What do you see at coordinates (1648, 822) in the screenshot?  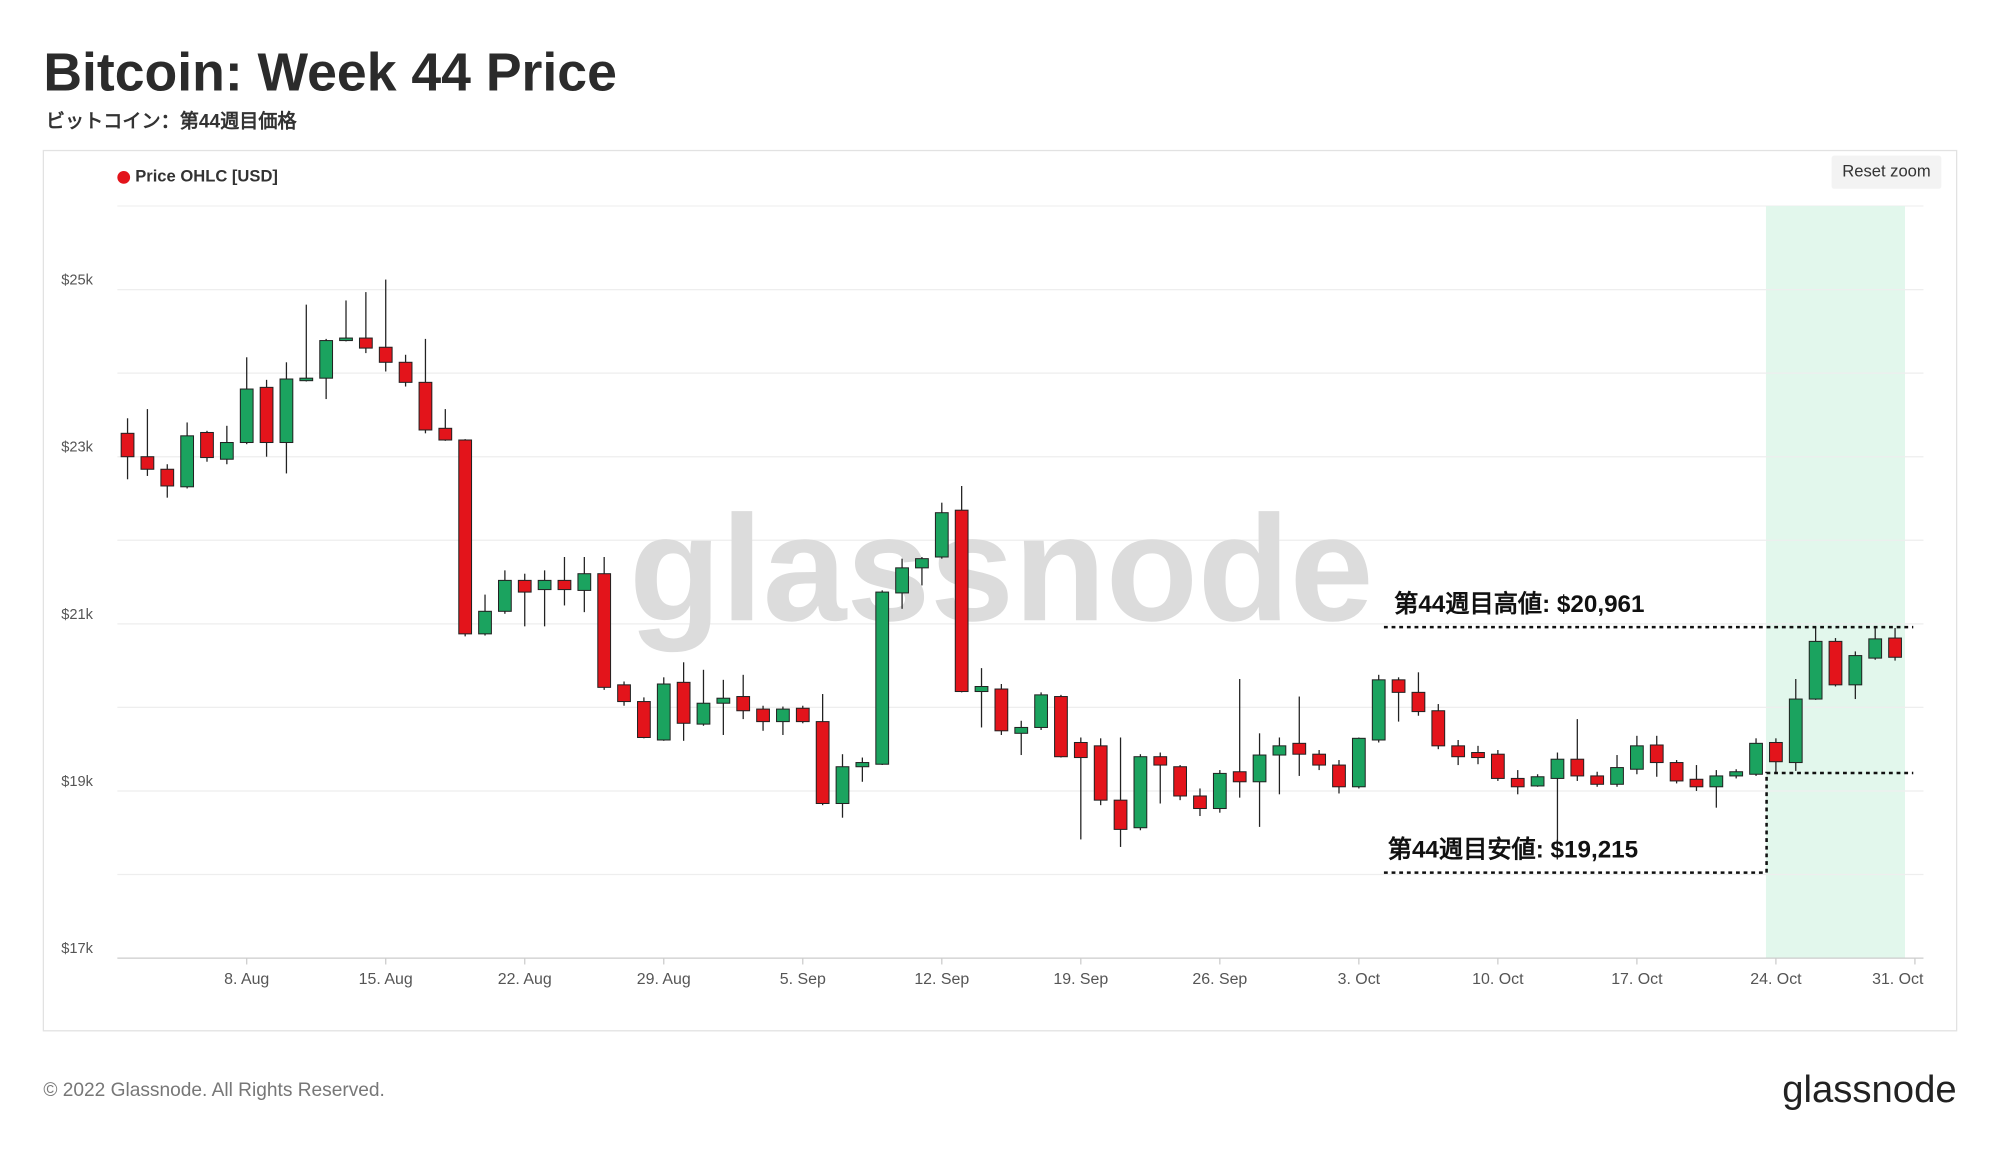 I see `annotation-line` at bounding box center [1648, 822].